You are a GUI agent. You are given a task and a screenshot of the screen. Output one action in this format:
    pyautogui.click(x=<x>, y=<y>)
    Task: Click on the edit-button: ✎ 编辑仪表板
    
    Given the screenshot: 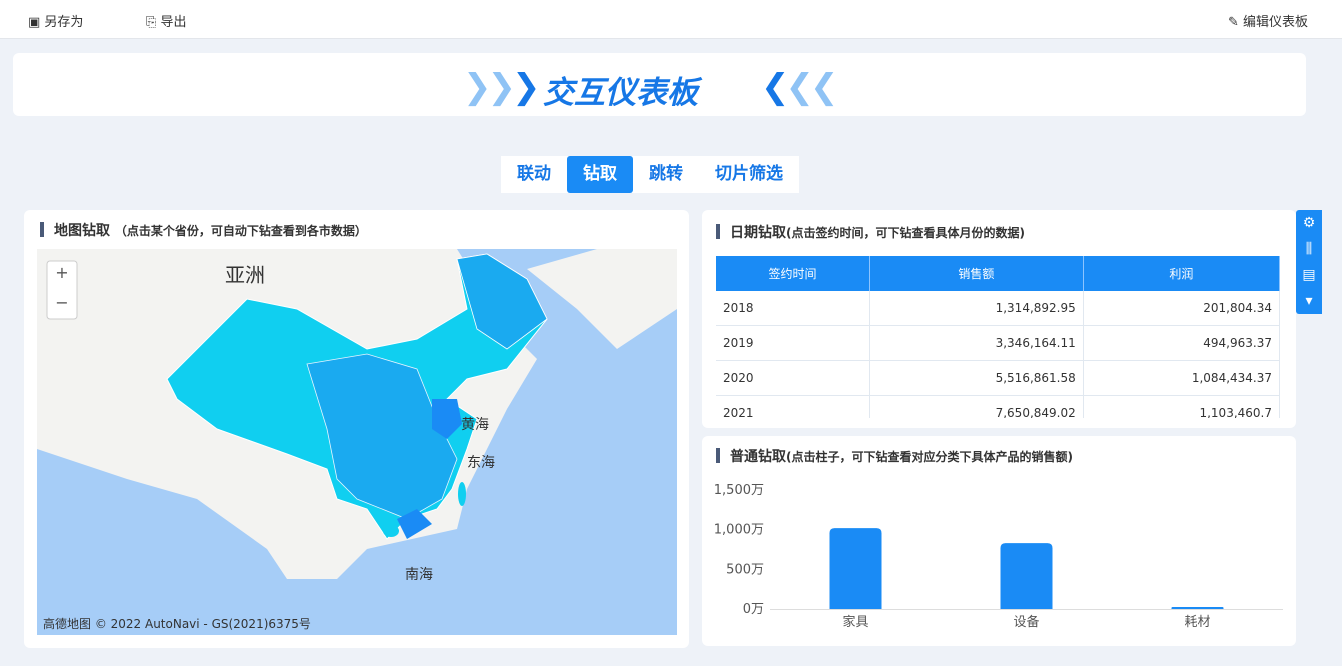 What is the action you would take?
    pyautogui.click(x=1268, y=22)
    